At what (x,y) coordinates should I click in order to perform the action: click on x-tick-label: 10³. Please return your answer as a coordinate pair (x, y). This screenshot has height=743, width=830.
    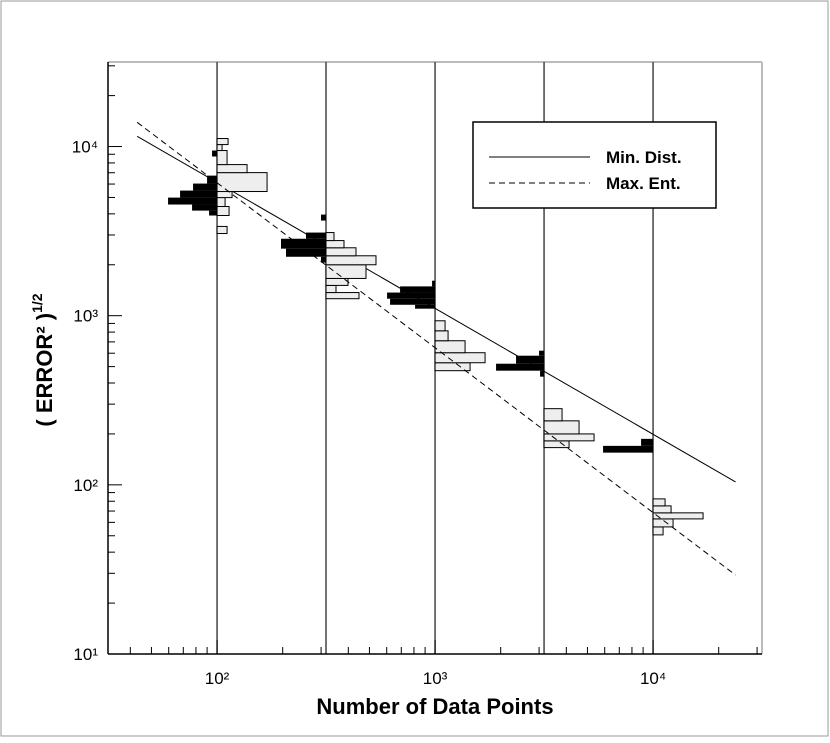
    Looking at the image, I should click on (435, 678).